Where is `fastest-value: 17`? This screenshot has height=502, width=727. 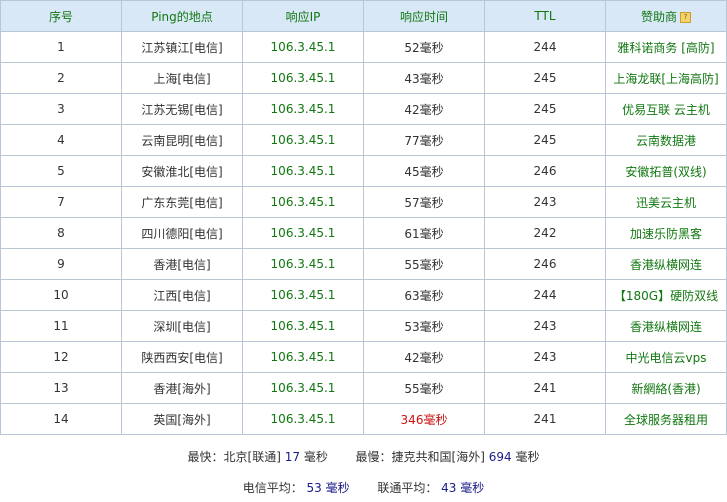
fastest-value: 17 is located at coordinates (292, 457).